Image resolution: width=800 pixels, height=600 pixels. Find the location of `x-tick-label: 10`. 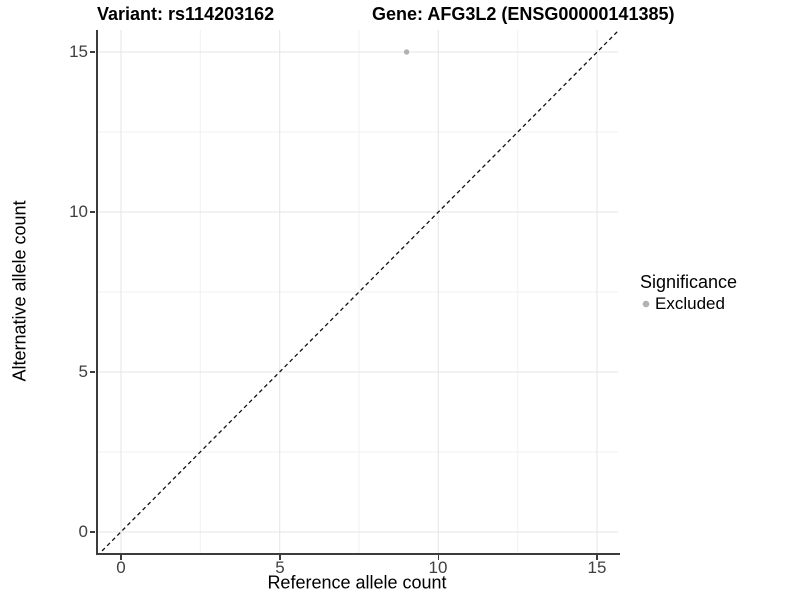

x-tick-label: 10 is located at coordinates (438, 567).